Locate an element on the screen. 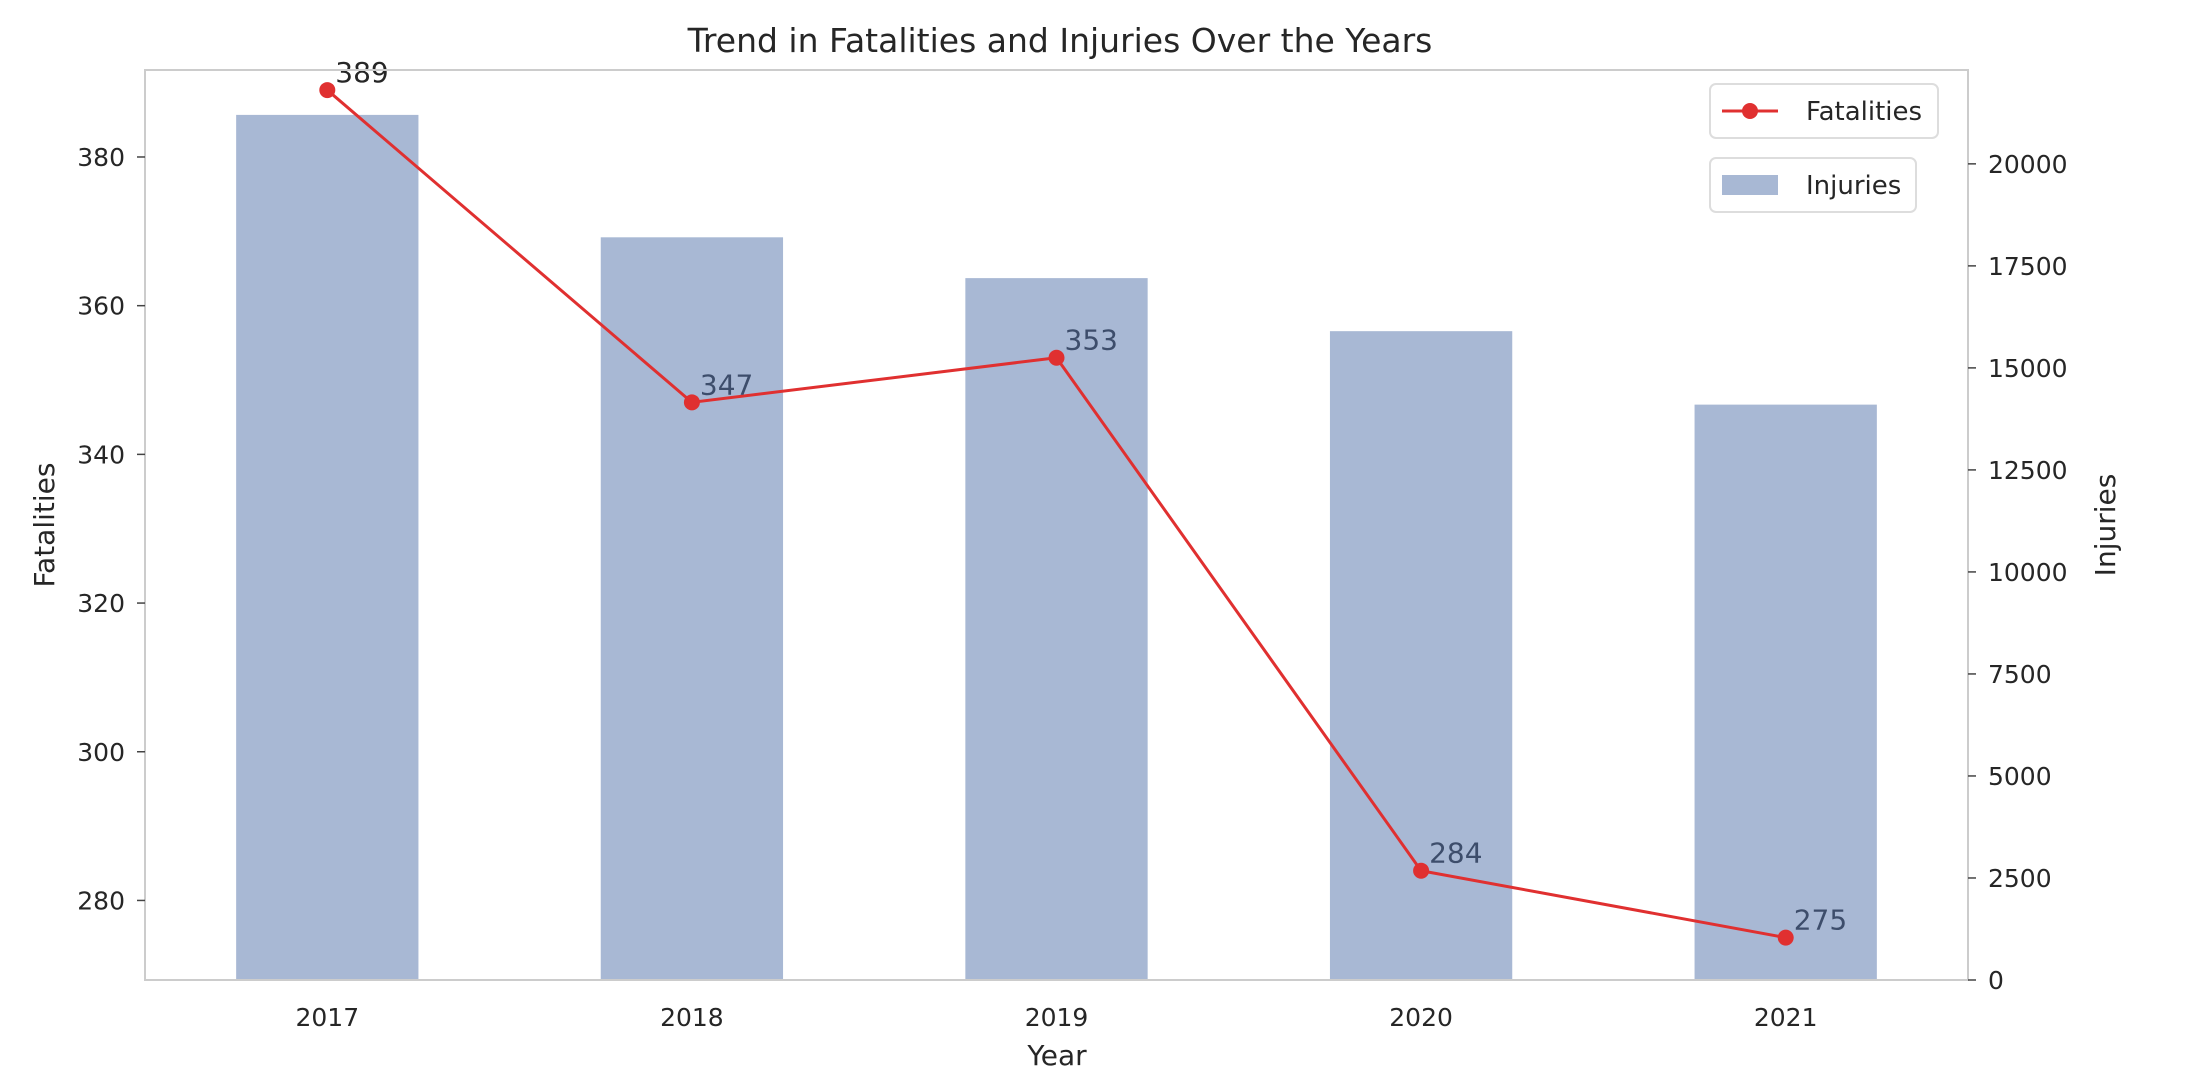  y-axis-label-right: Injuries is located at coordinates (2105, 525).